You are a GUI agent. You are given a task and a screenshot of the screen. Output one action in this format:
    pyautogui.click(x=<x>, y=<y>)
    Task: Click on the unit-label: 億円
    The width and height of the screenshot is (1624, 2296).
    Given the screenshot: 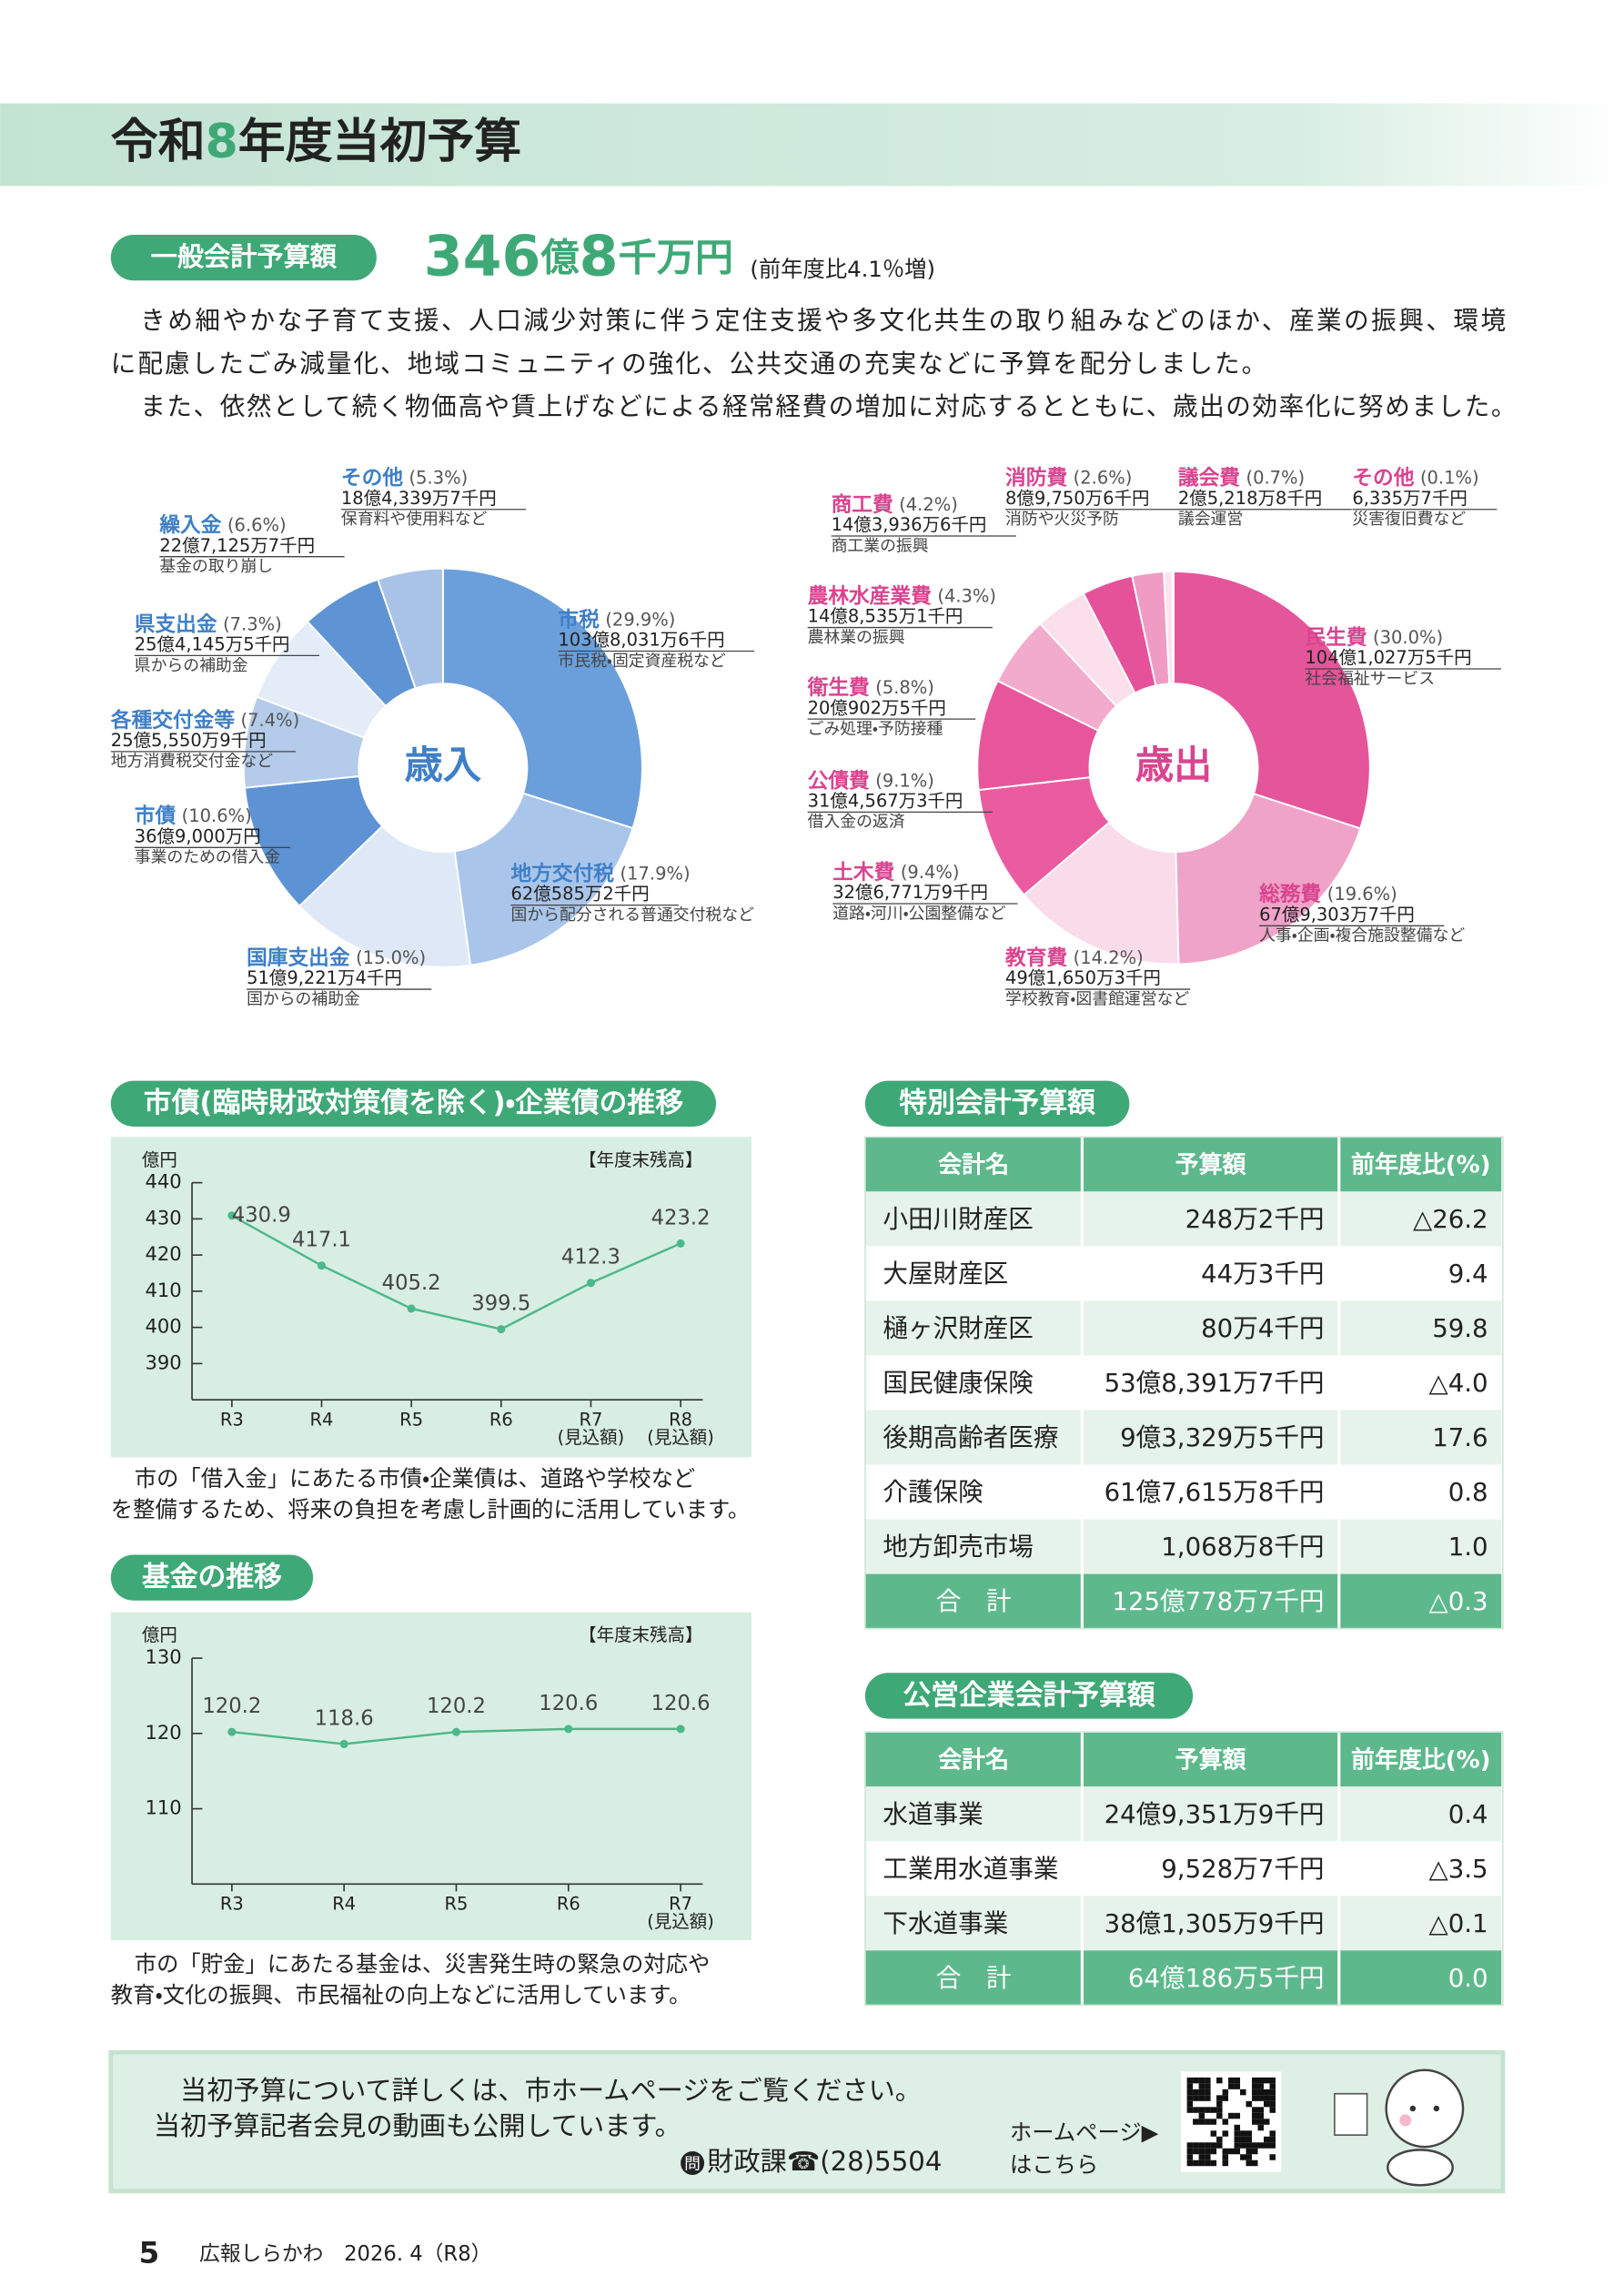 What is the action you would take?
    pyautogui.click(x=159, y=1160)
    